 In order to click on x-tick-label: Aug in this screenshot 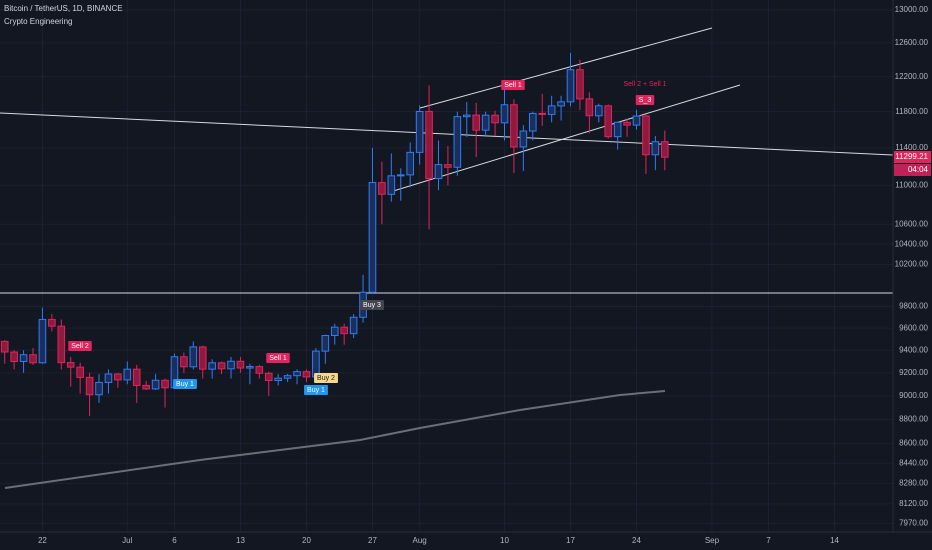, I will do `click(420, 540)`.